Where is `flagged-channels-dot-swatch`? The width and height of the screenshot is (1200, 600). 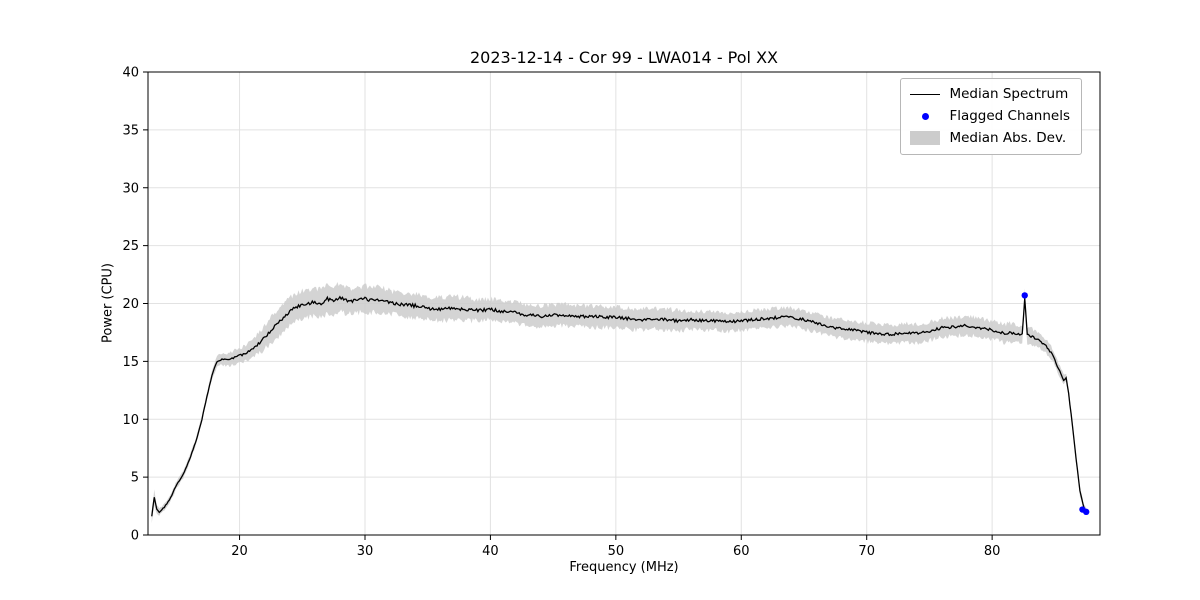
flagged-channels-dot-swatch is located at coordinates (925, 116).